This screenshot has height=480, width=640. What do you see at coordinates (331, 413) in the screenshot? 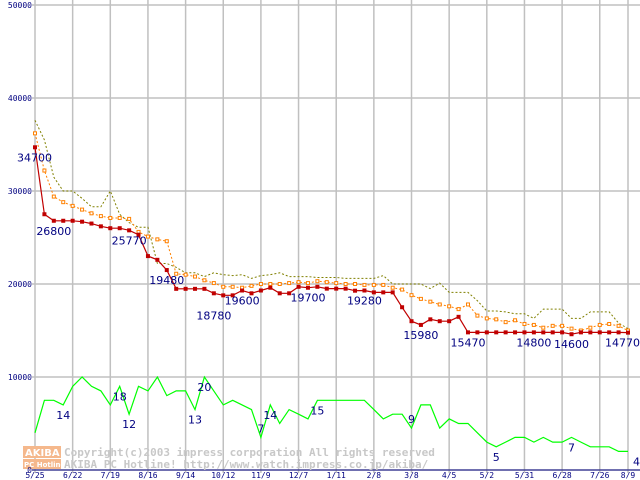
I see `series-line-count` at bounding box center [331, 413].